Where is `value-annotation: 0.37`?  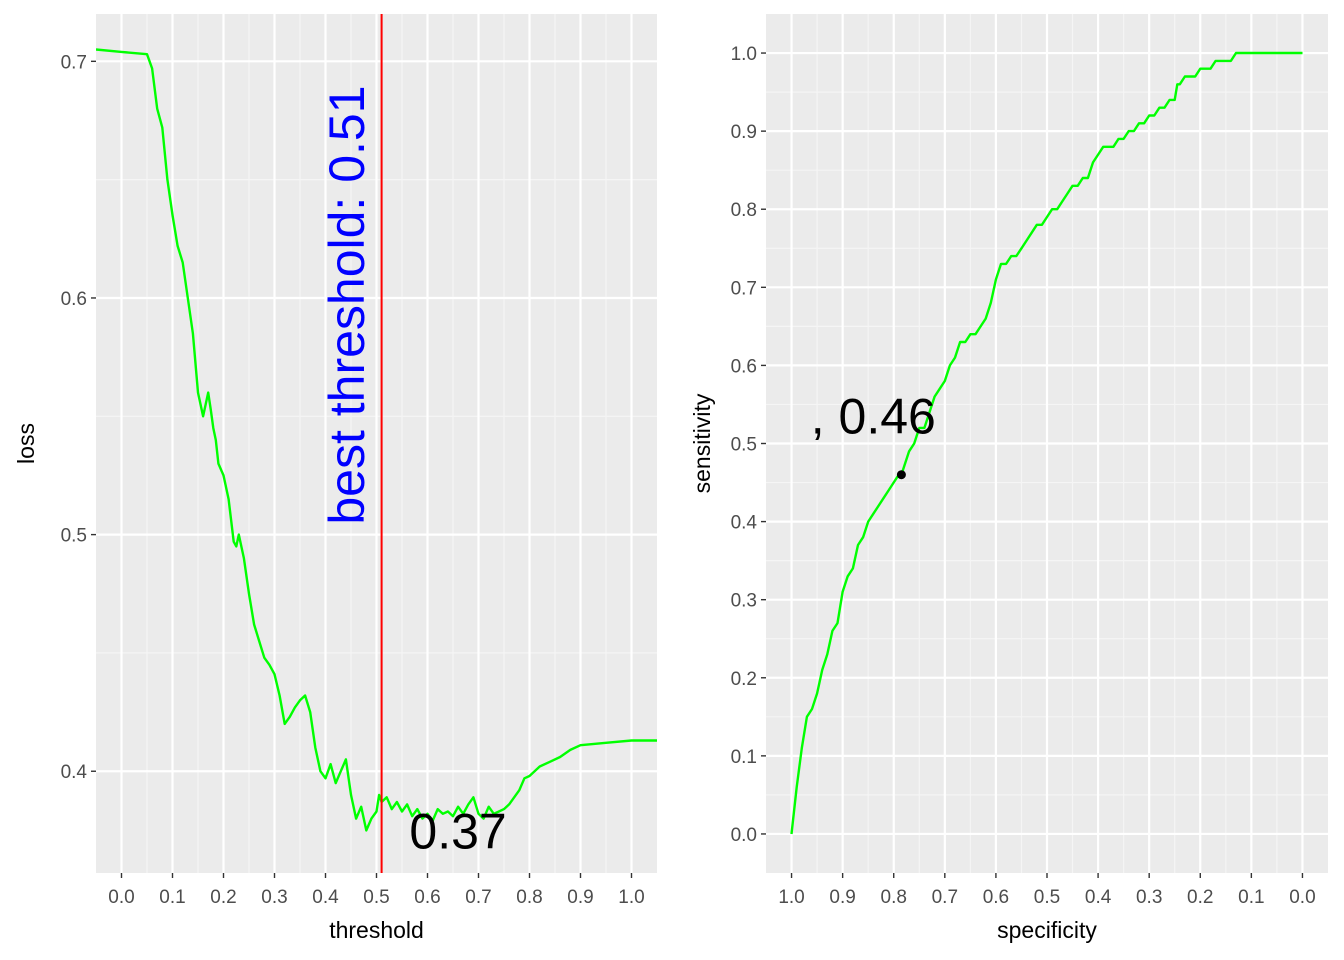 value-annotation: 0.37 is located at coordinates (457, 831).